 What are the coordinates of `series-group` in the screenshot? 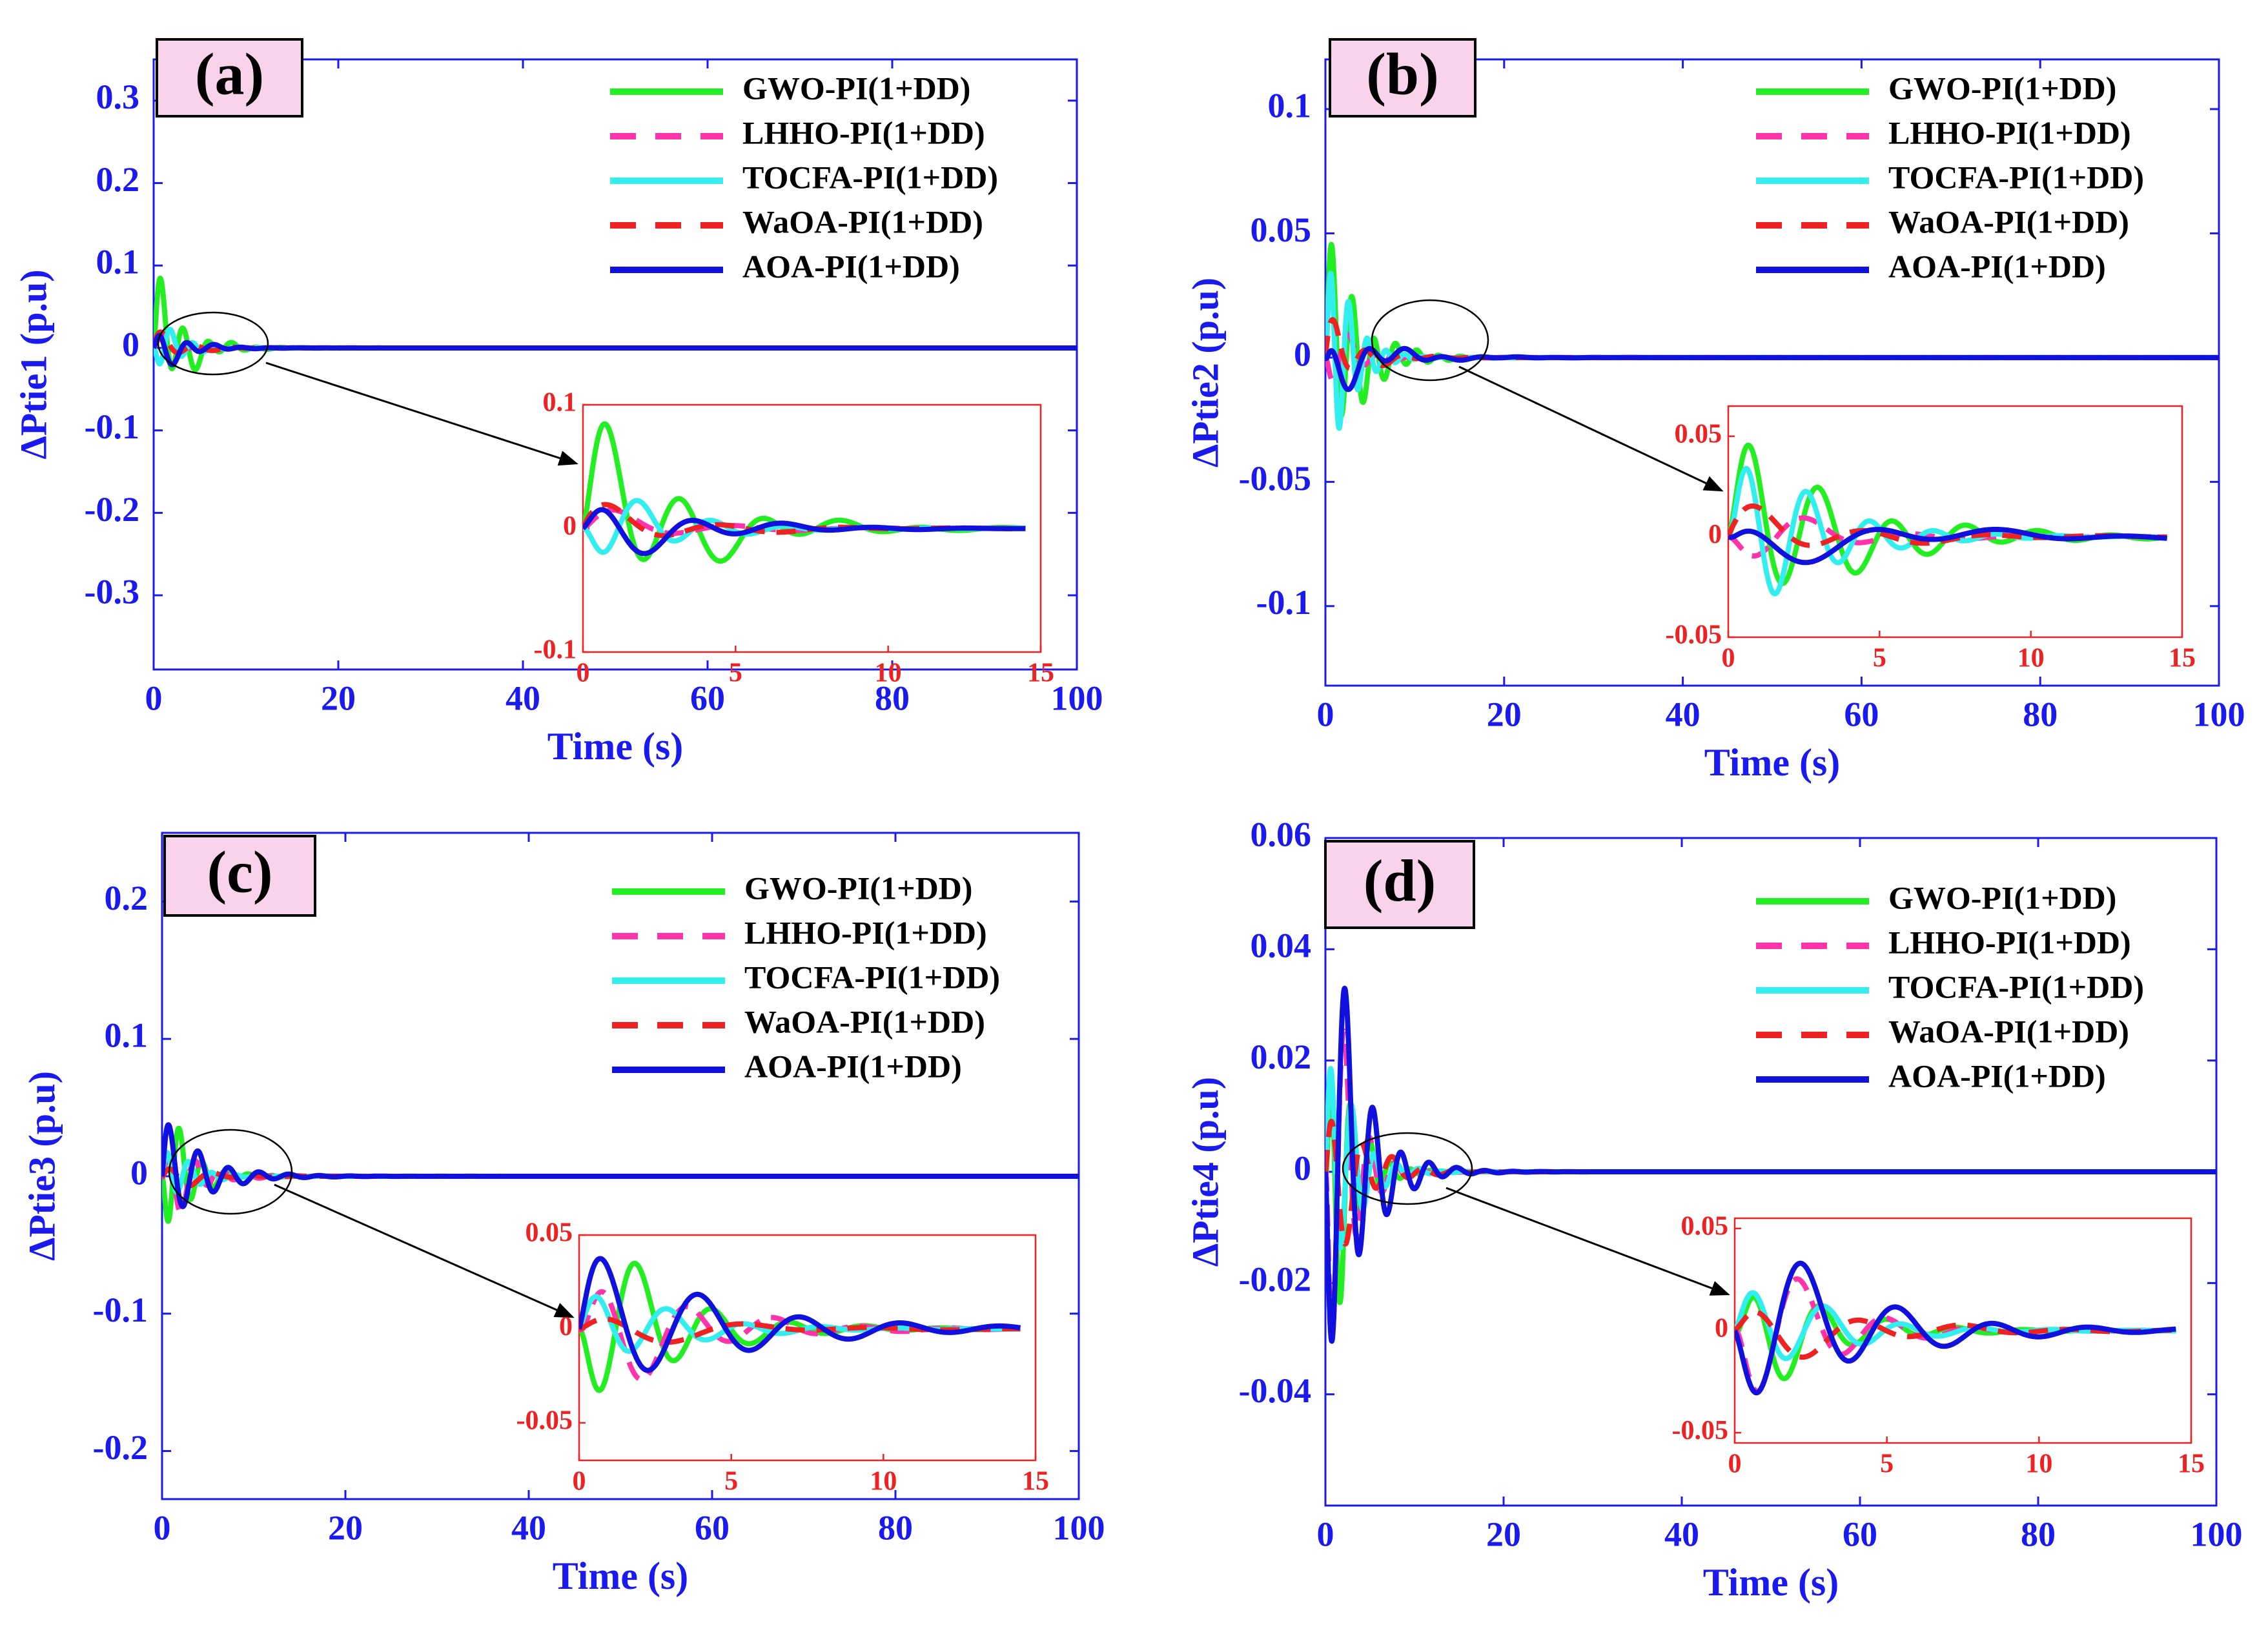 It's located at (615, 324).